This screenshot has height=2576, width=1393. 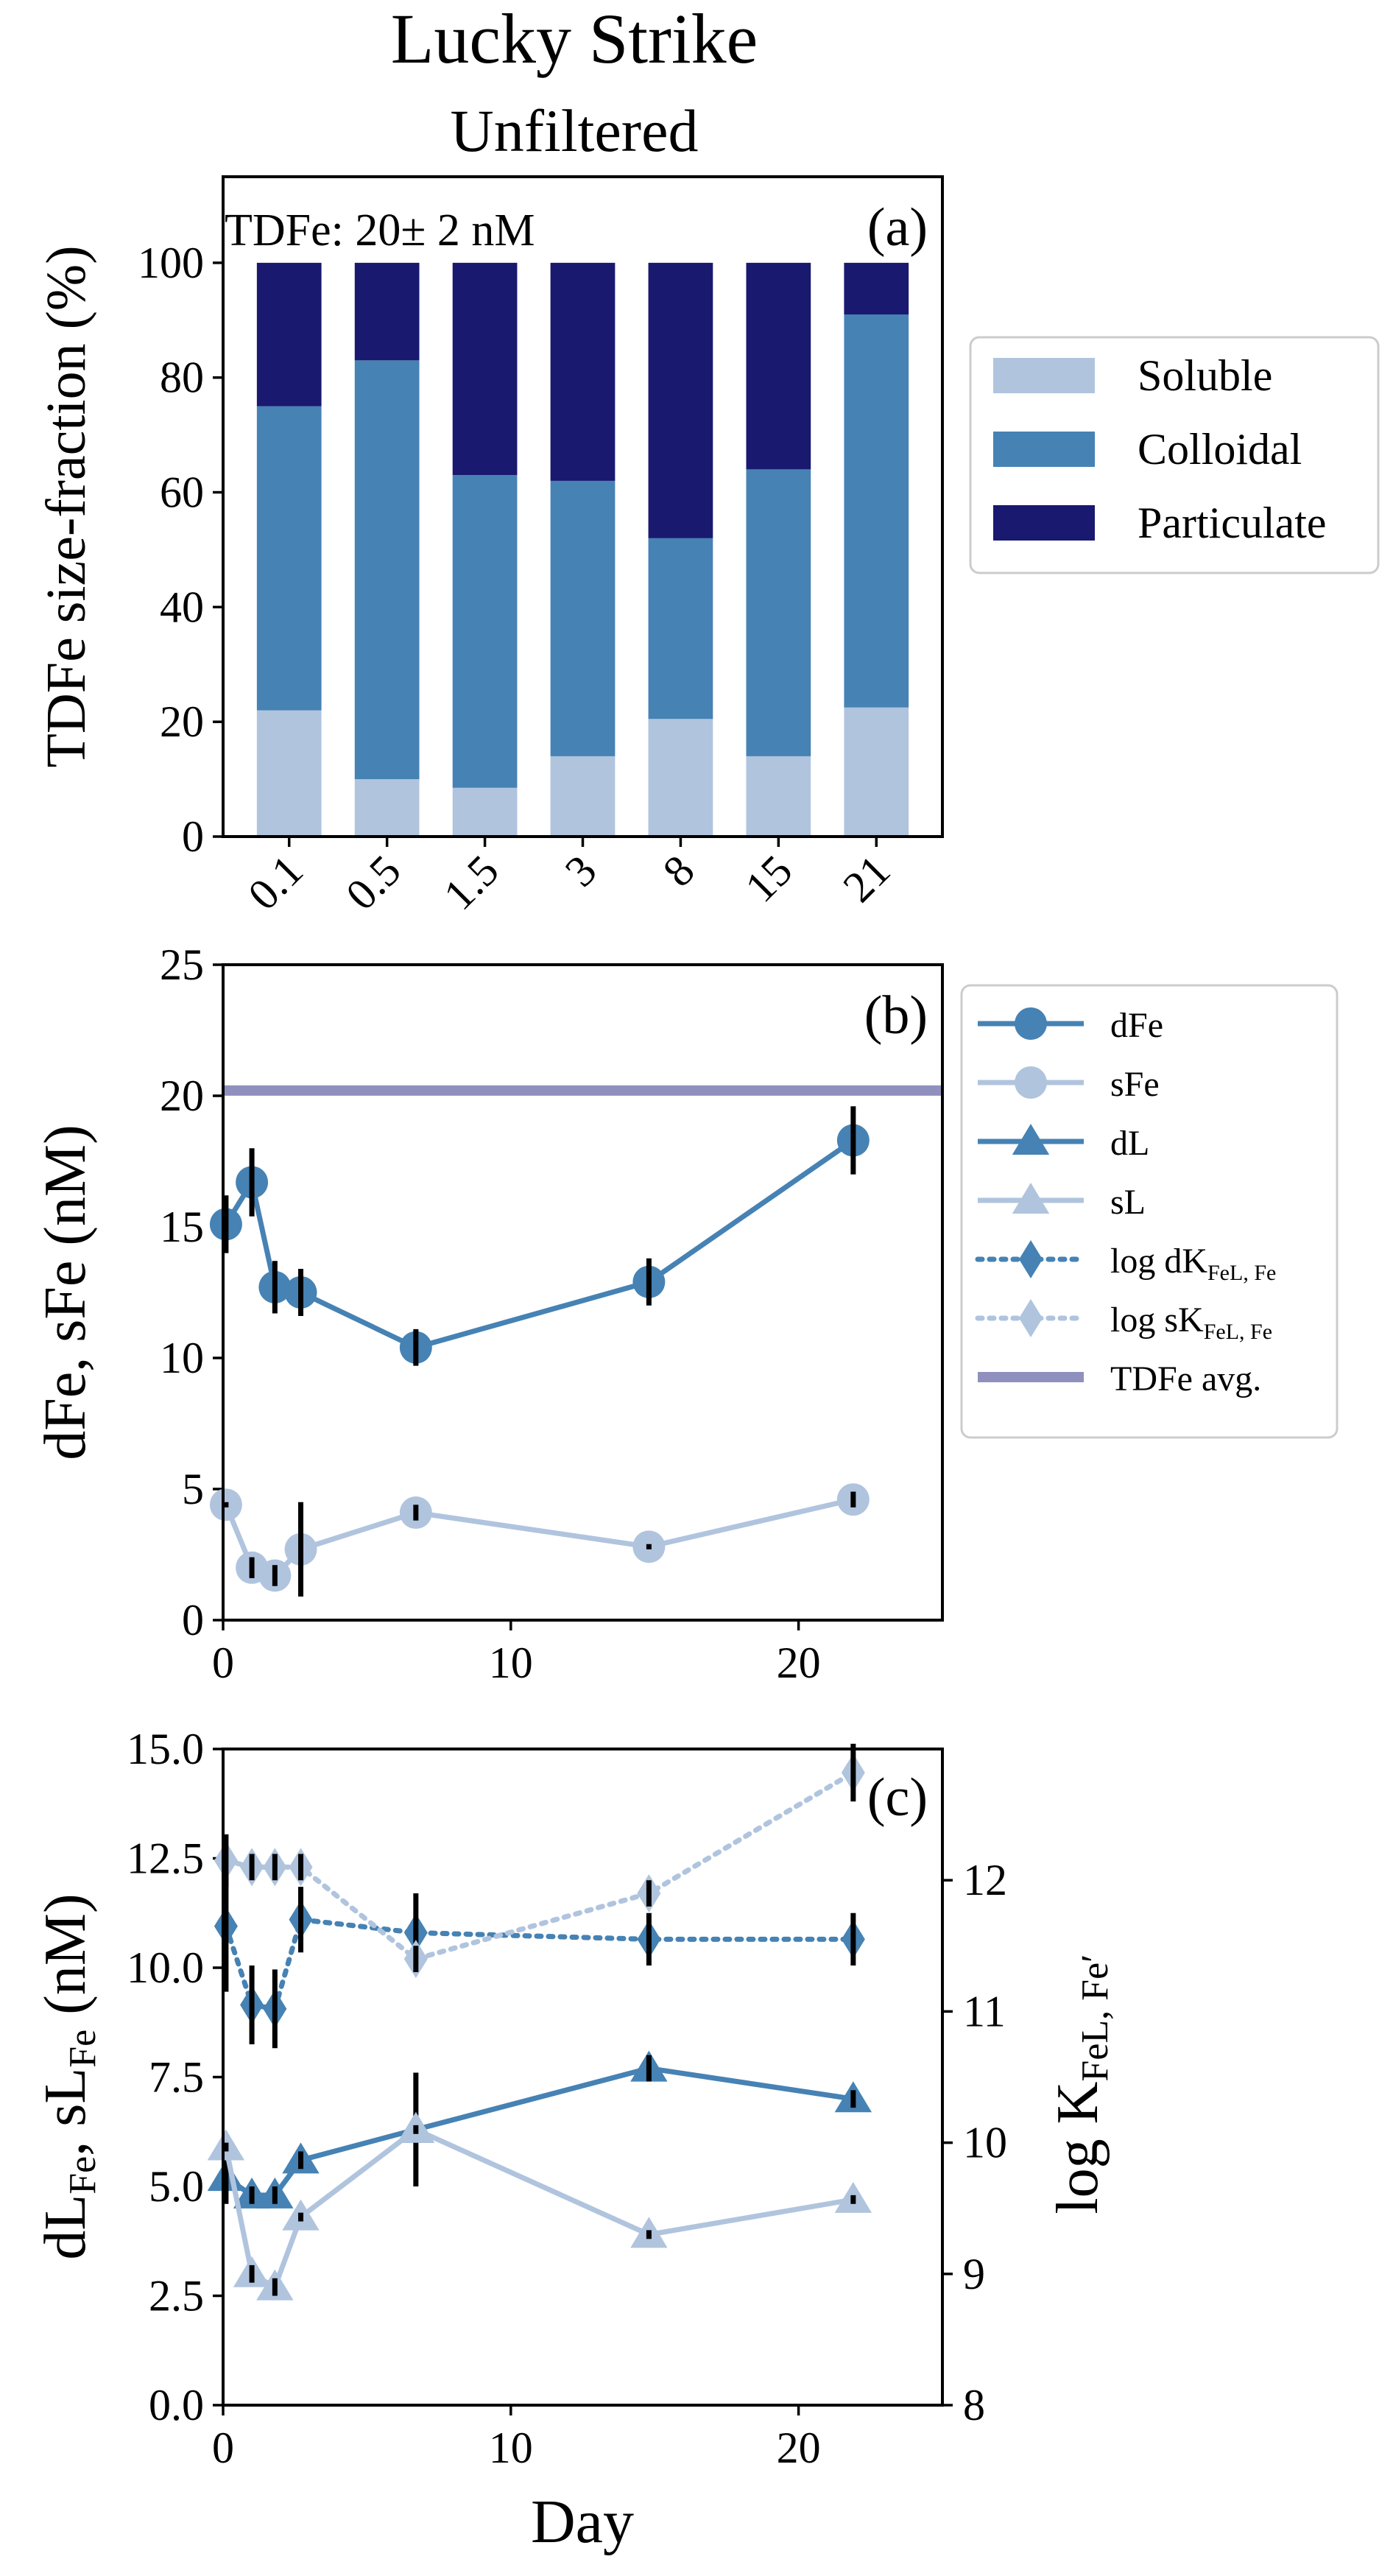 I want to click on y-tick-label-7.5: 7.5, so click(x=176, y=2077).